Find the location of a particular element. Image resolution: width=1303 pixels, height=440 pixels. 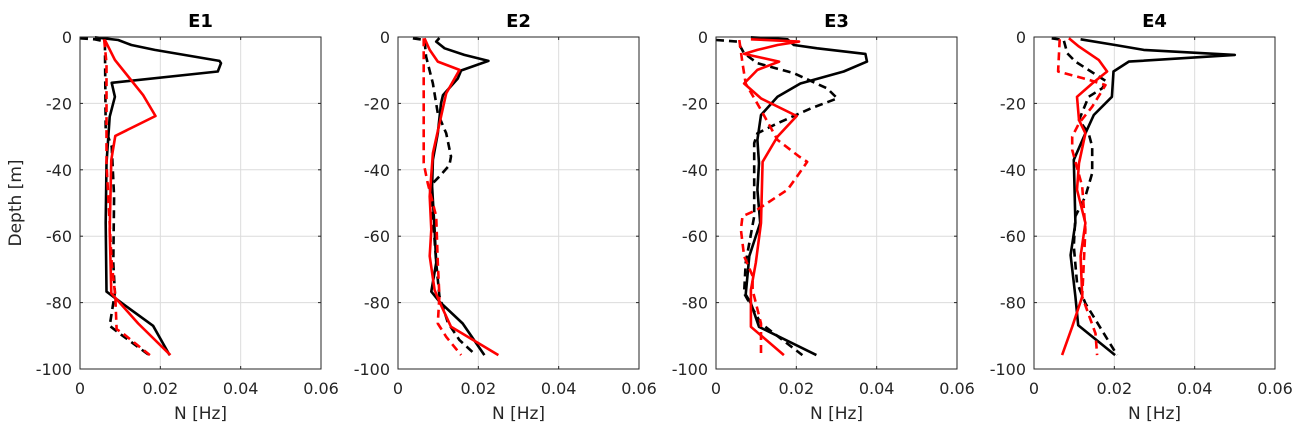

y-axis-label: Depth [m] is located at coordinates (16, 202).